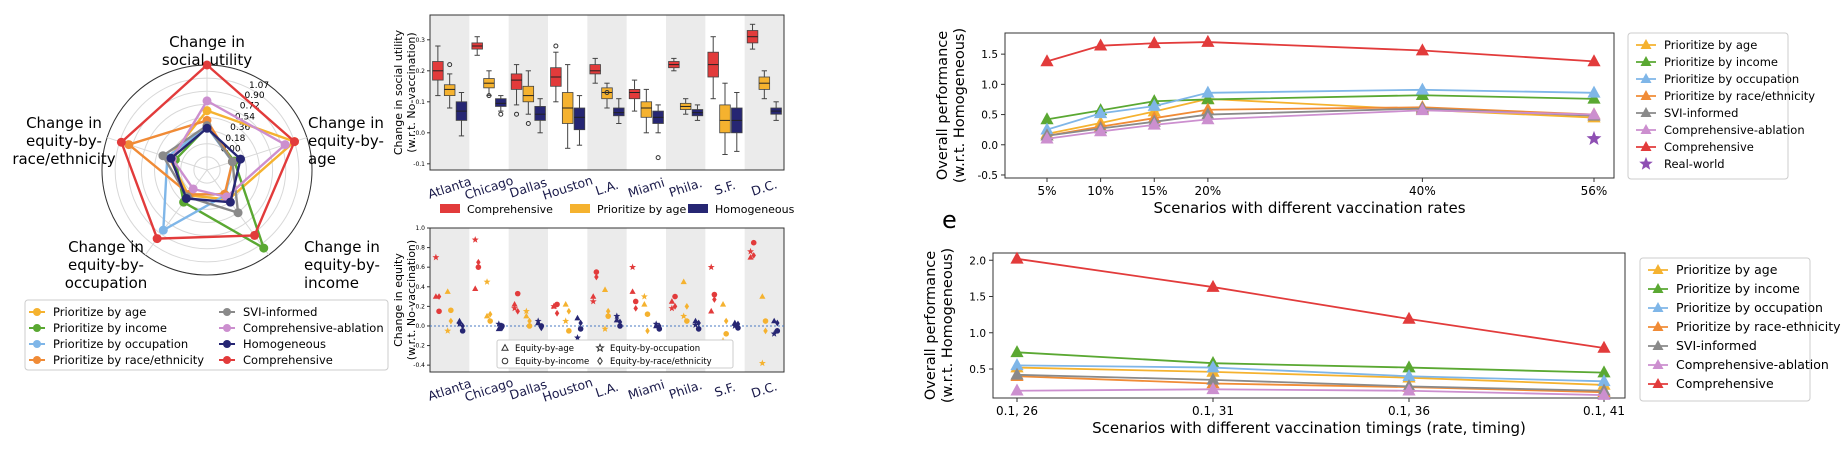  I want to click on x-tick-label: 0.1, 26, so click(1017, 411).